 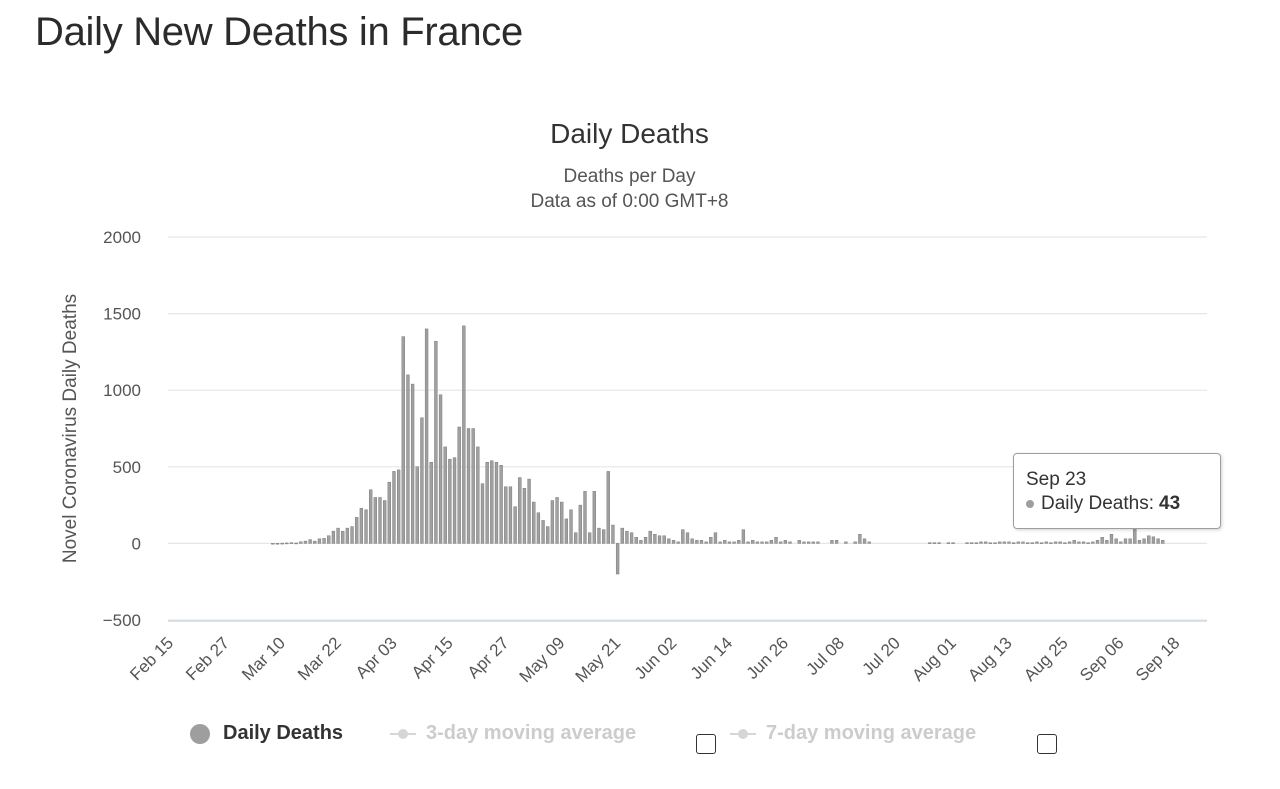 What do you see at coordinates (122, 314) in the screenshot?
I see `y-tick-label: 1500` at bounding box center [122, 314].